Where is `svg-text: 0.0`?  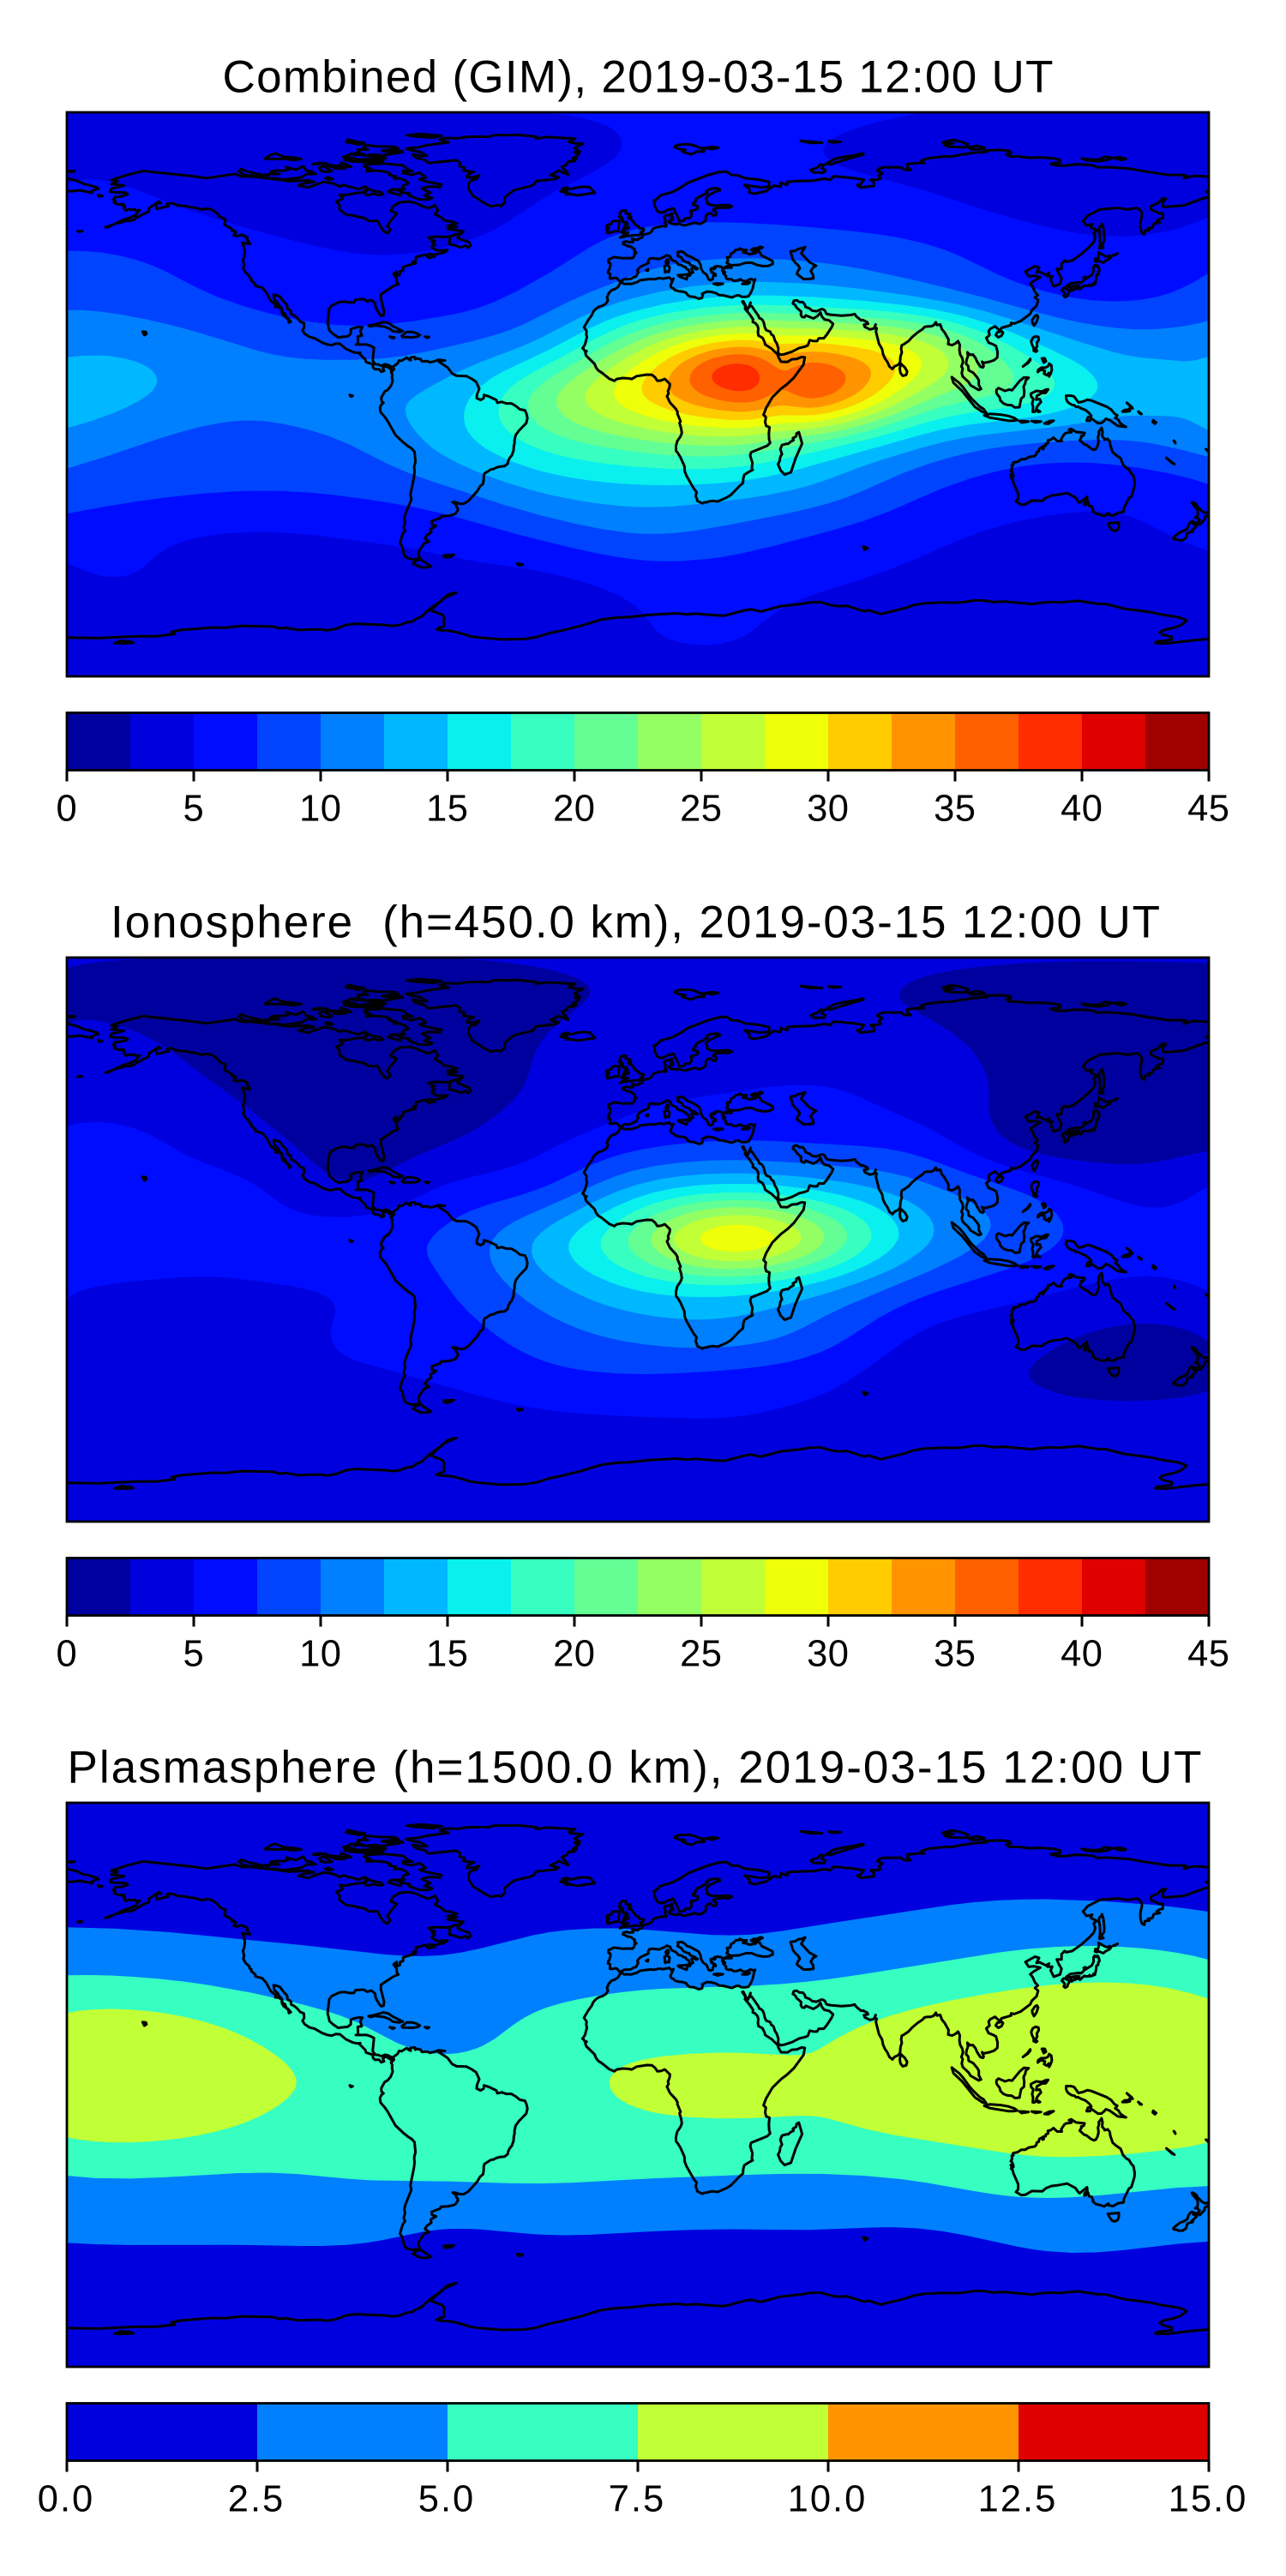
svg-text: 0.0 is located at coordinates (66, 2499).